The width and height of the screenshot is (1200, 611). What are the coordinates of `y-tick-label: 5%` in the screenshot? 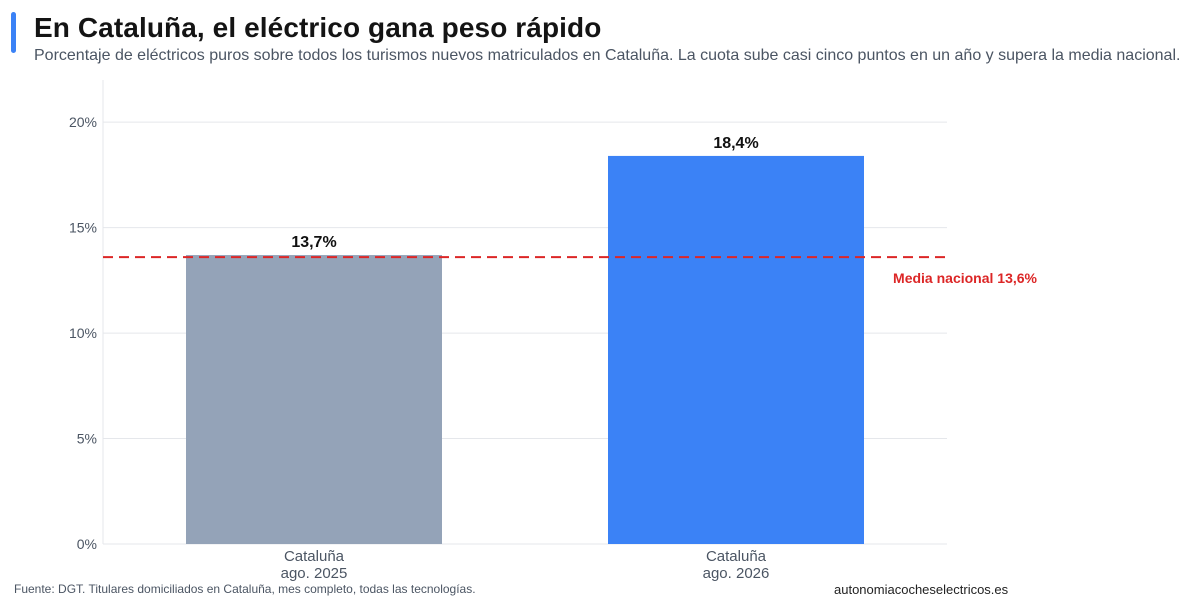 It's located at (87, 439).